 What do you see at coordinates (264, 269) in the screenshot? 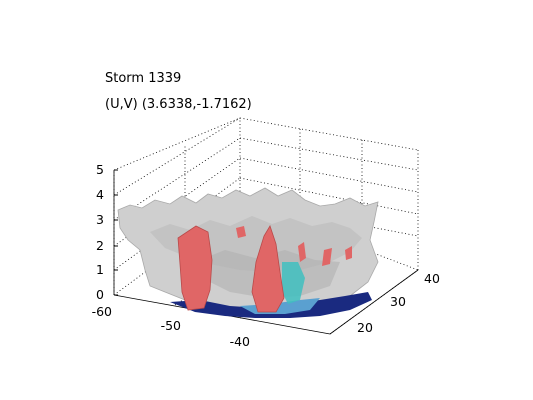
I see `inner-columns` at bounding box center [264, 269].